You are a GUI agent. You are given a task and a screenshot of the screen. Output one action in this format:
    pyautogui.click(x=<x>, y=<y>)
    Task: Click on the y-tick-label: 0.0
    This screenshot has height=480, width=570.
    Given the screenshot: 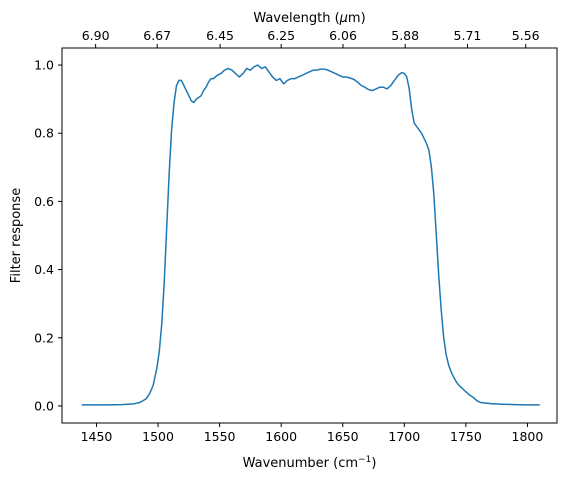 What is the action you would take?
    pyautogui.click(x=44, y=405)
    